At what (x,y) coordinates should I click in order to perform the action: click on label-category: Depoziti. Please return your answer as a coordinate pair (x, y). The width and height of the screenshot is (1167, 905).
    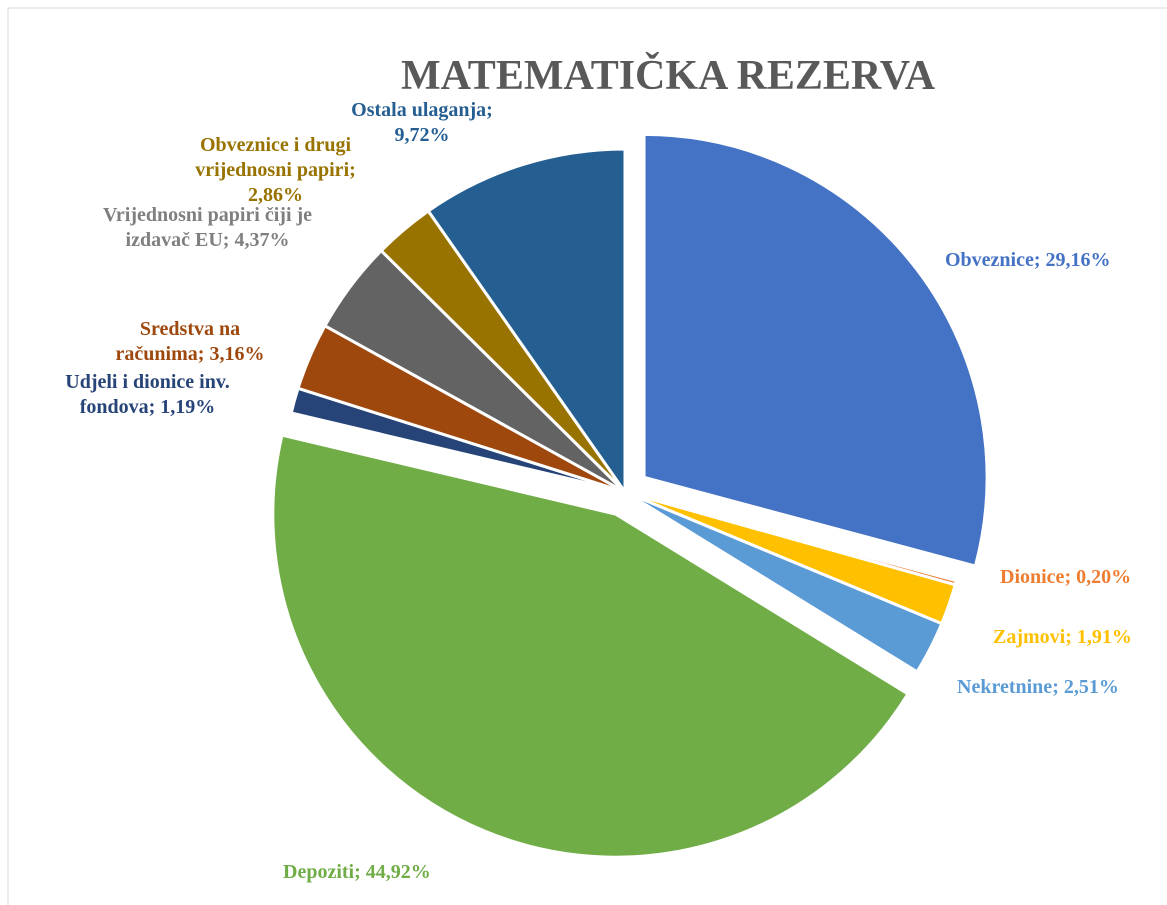
    Looking at the image, I should click on (319, 872).